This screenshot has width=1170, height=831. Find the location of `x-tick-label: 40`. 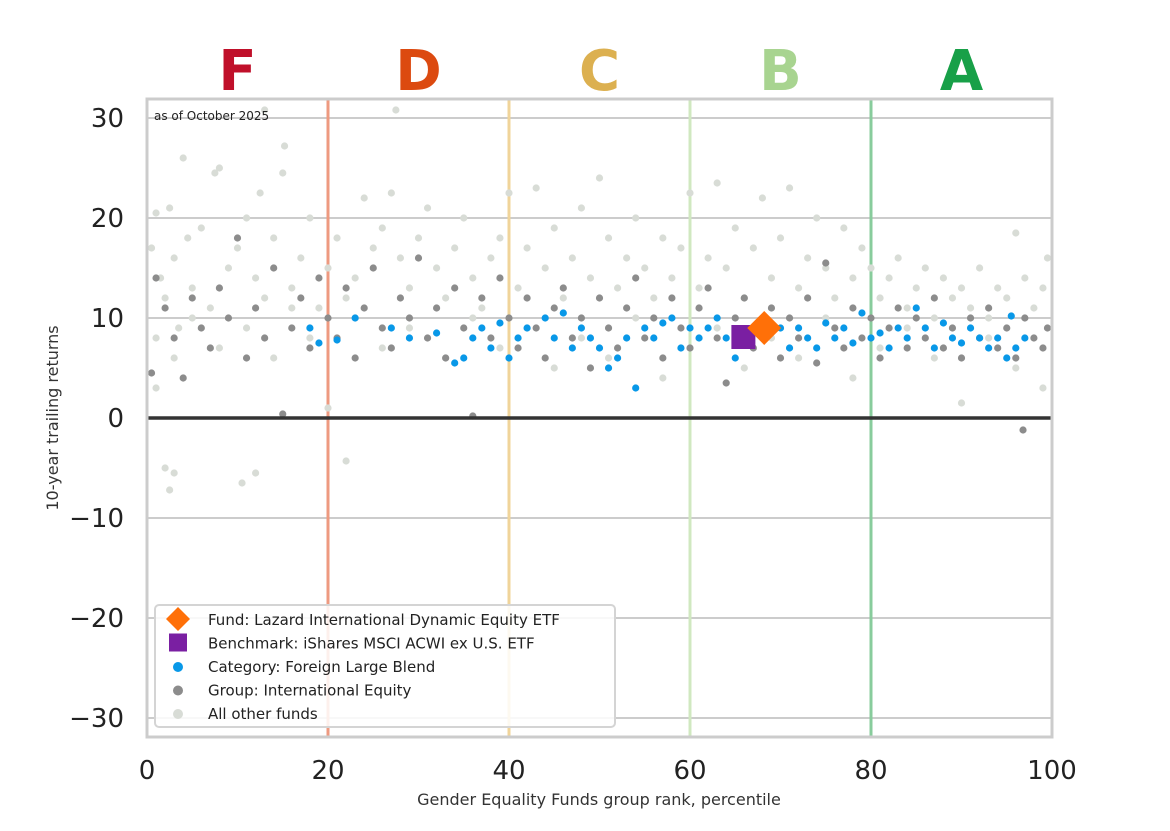

x-tick-label: 40 is located at coordinates (508, 771).